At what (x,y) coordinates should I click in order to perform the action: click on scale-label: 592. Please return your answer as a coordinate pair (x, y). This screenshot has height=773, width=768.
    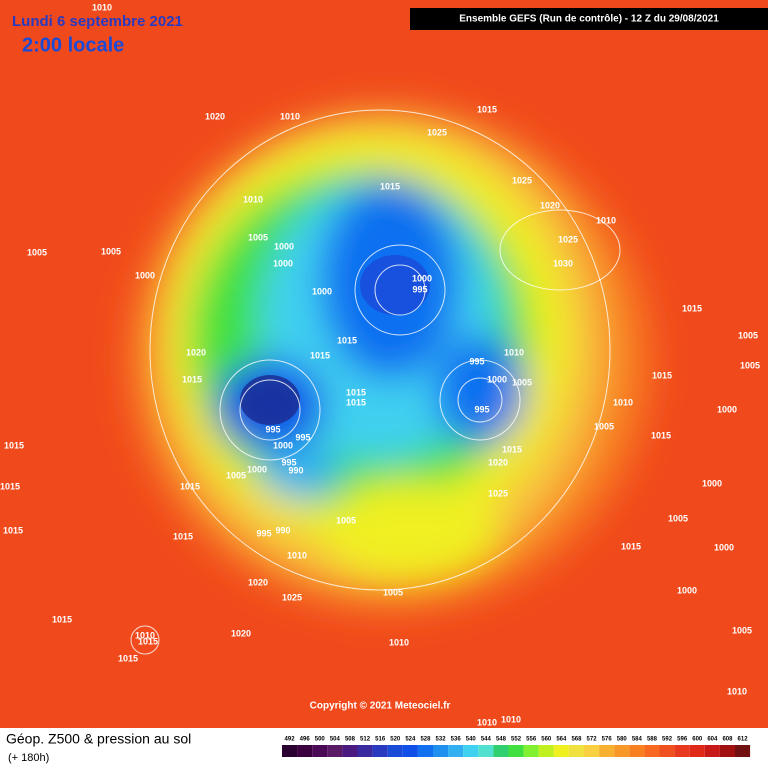
    Looking at the image, I should click on (667, 740).